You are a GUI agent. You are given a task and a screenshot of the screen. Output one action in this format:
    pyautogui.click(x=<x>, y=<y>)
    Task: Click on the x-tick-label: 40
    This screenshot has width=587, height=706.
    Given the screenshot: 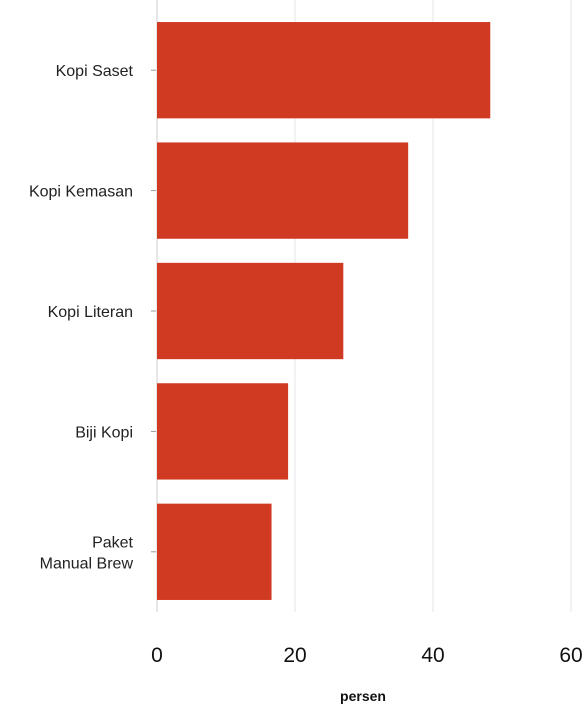 What is the action you would take?
    pyautogui.click(x=432, y=655)
    